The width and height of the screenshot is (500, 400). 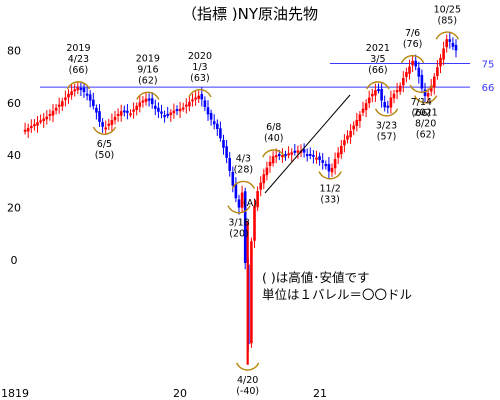 What do you see at coordinates (239, 234) in the screenshot?
I see `annotation-label: (20)` at bounding box center [239, 234].